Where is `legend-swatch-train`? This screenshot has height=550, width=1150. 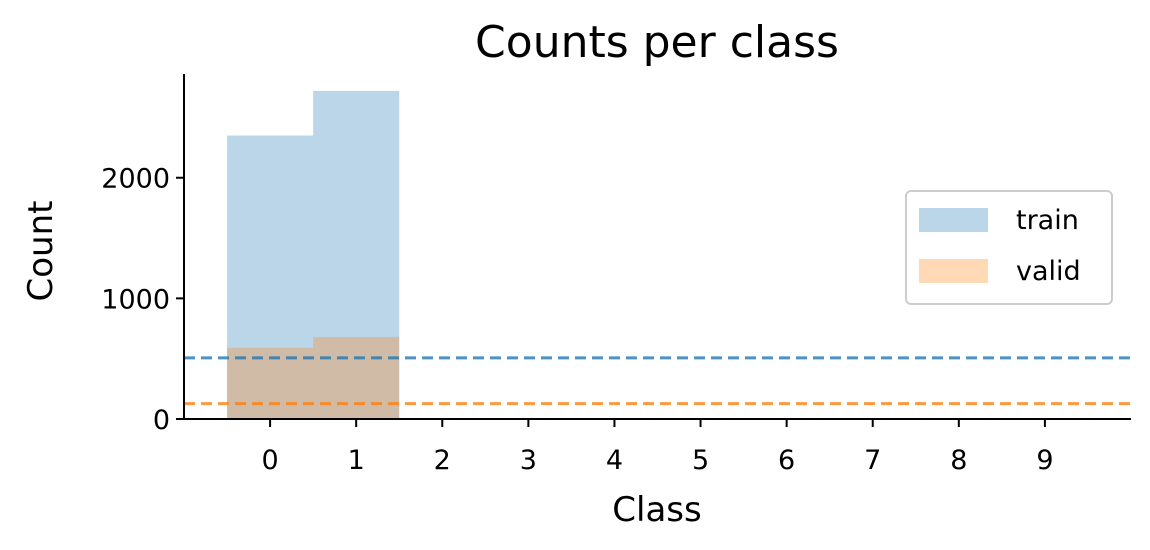 legend-swatch-train is located at coordinates (953, 220).